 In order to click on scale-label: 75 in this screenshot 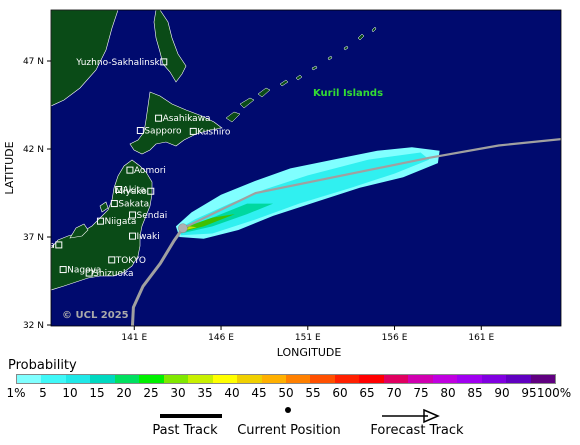, I will do `click(421, 393)`.